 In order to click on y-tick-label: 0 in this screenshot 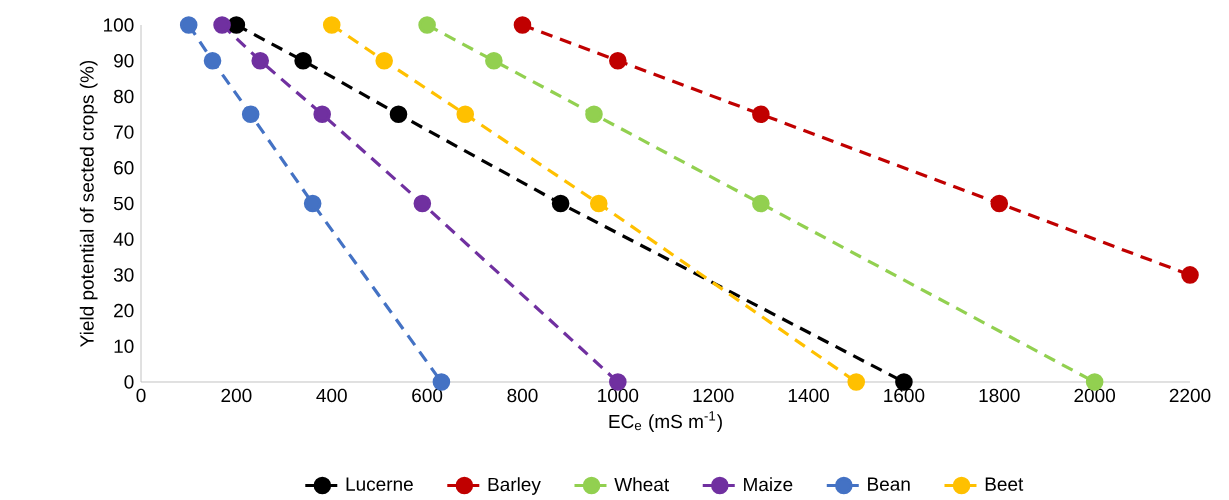, I will do `click(129, 382)`.